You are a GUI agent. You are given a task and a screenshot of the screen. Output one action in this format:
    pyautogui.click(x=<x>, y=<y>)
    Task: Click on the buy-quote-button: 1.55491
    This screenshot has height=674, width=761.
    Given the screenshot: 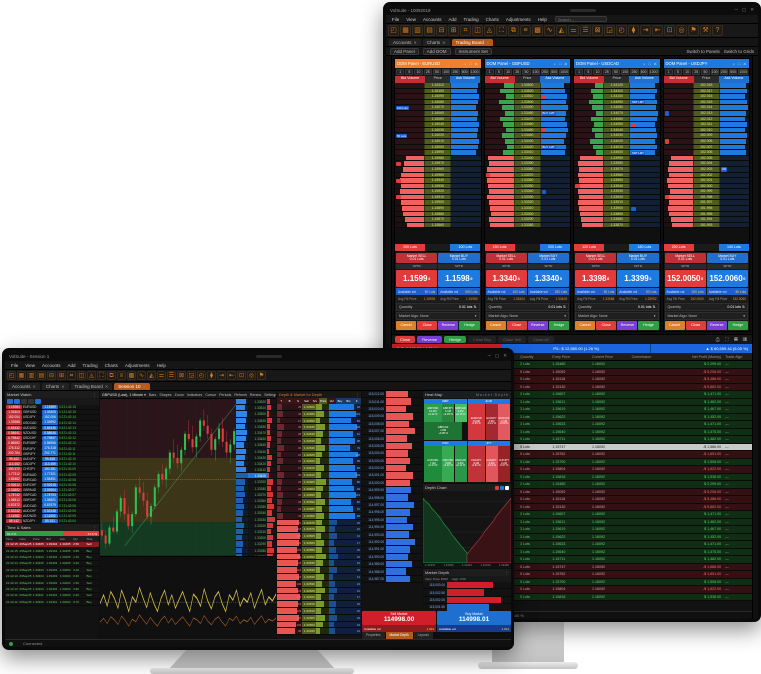 What is the action you would take?
    pyautogui.click(x=50, y=480)
    